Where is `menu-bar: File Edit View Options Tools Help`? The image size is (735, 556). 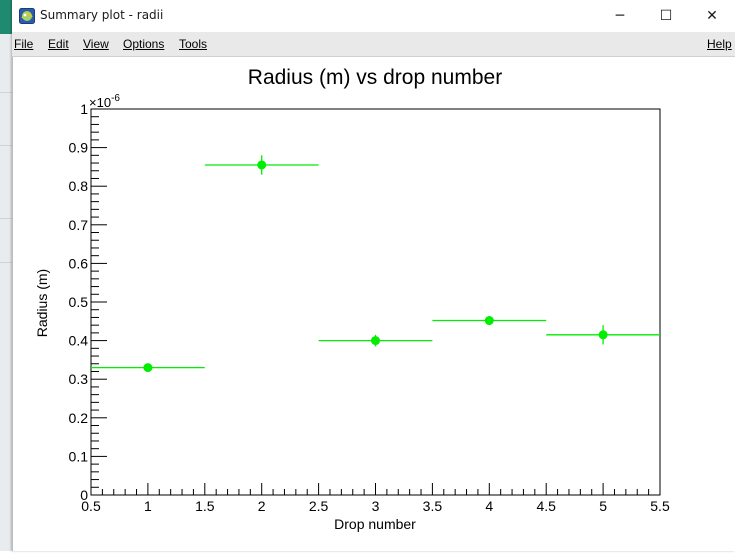
menu-bar: File Edit View Options Tools Help is located at coordinates (373, 44).